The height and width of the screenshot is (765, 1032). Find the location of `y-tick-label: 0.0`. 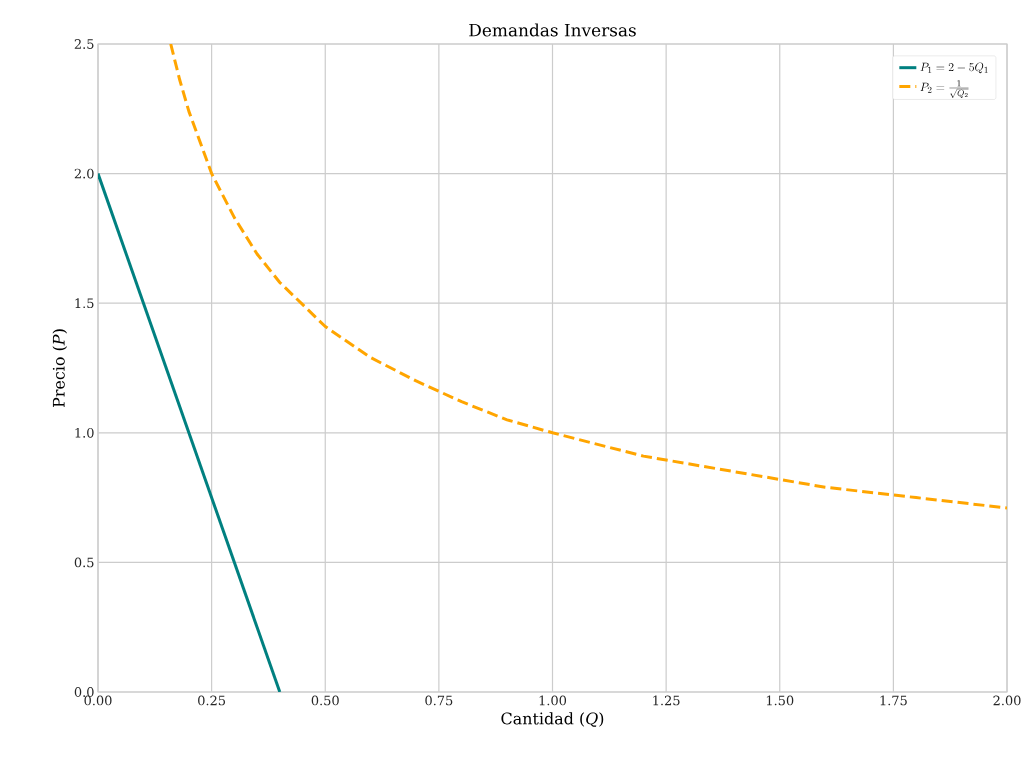

y-tick-label: 0.0 is located at coordinates (84, 692).